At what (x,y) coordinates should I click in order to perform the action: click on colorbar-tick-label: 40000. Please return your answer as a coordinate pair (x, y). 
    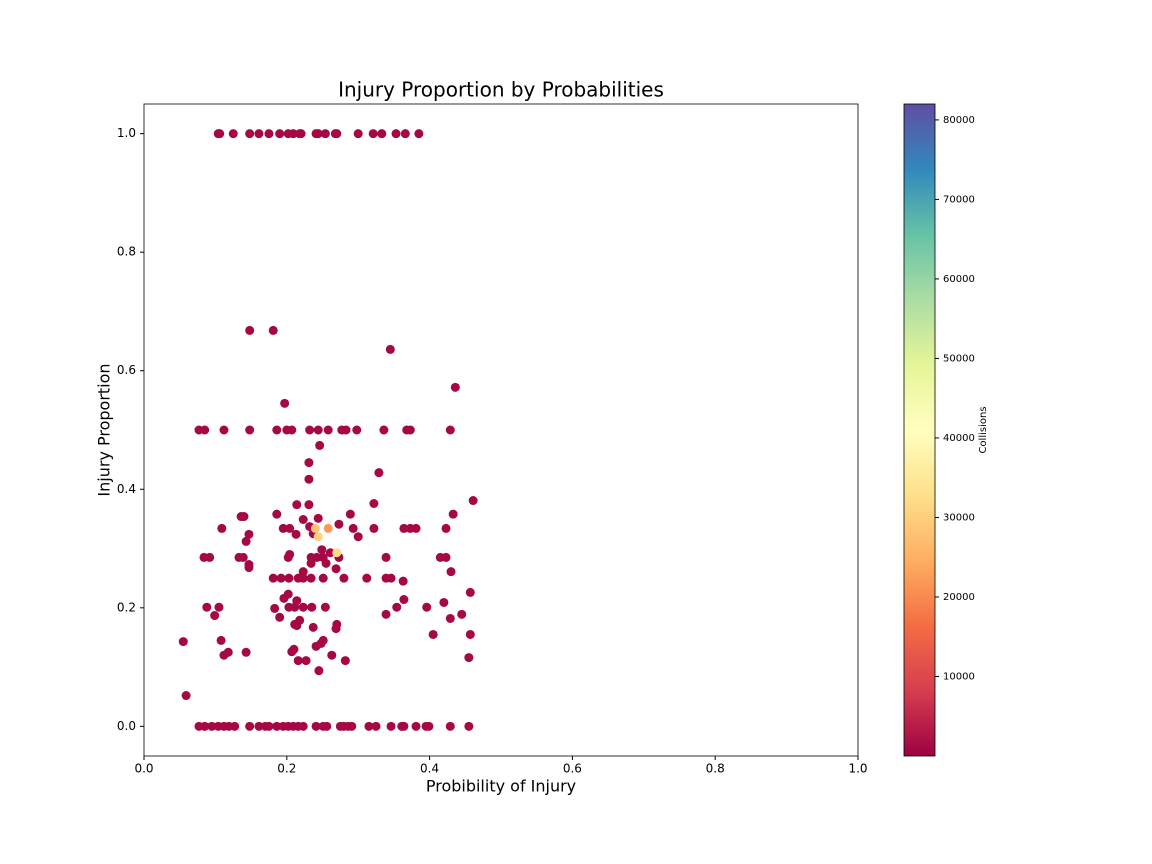
    Looking at the image, I should click on (959, 438).